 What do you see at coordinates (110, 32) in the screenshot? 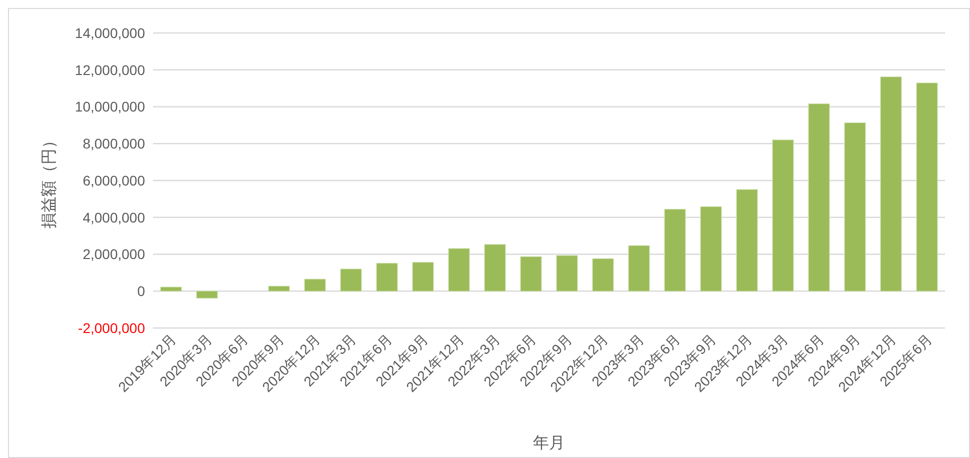
I see `y-tick-label: 14,000,000` at bounding box center [110, 32].